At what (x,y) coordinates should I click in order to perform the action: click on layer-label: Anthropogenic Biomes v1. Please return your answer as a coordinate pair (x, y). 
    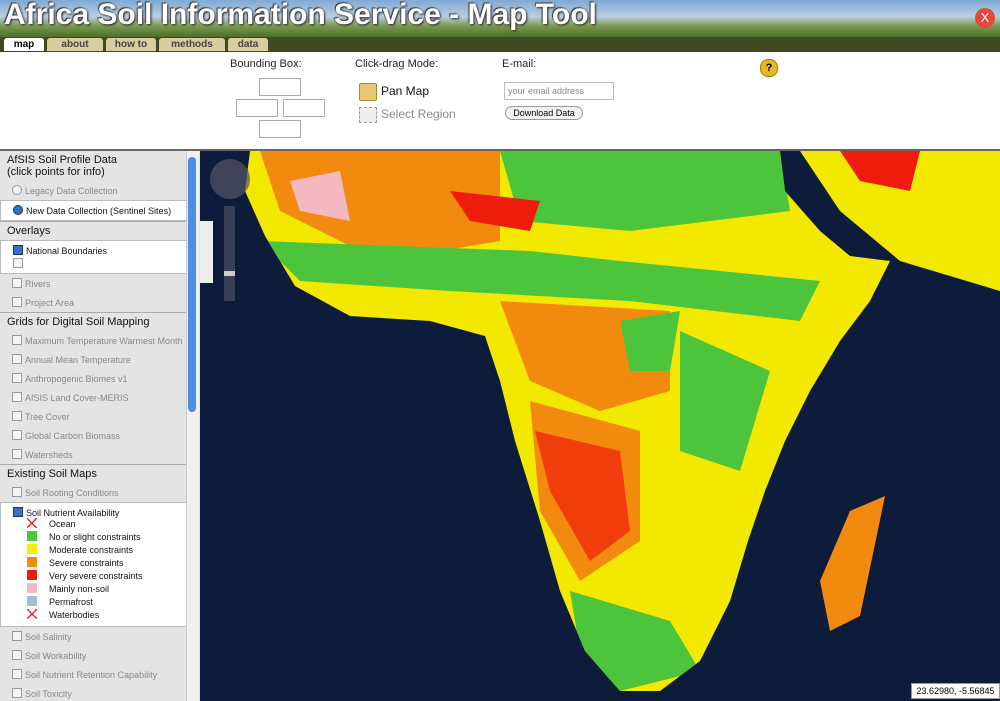
    Looking at the image, I should click on (76, 379).